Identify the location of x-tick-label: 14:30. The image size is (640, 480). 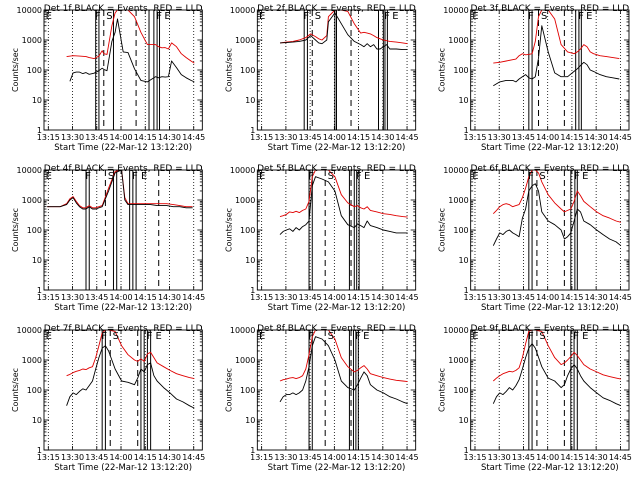
(169, 297).